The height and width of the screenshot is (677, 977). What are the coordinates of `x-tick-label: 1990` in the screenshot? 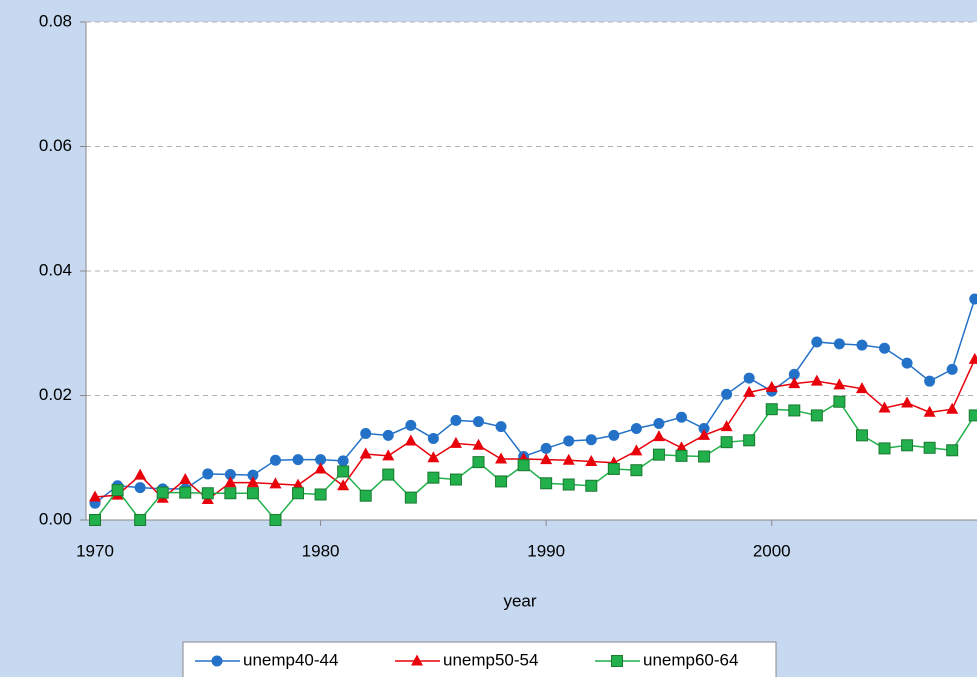 It's located at (546, 550).